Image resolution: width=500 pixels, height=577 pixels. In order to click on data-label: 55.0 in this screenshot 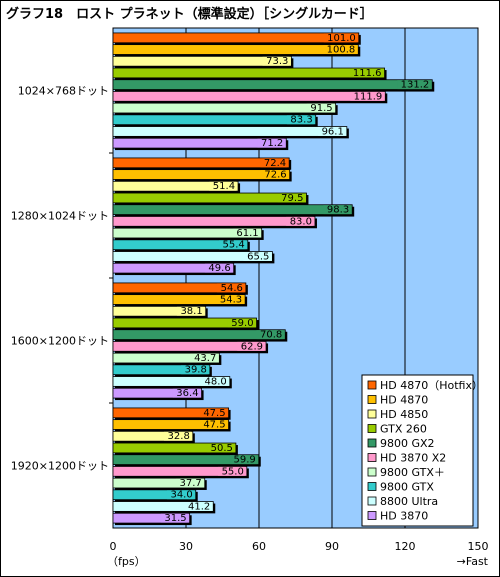, I will do `click(233, 471)`.